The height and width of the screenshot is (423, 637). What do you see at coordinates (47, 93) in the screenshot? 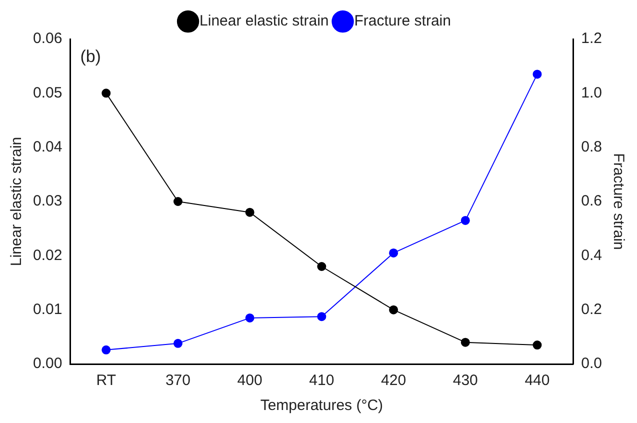
I see `y-tick-label: 0.05` at bounding box center [47, 93].